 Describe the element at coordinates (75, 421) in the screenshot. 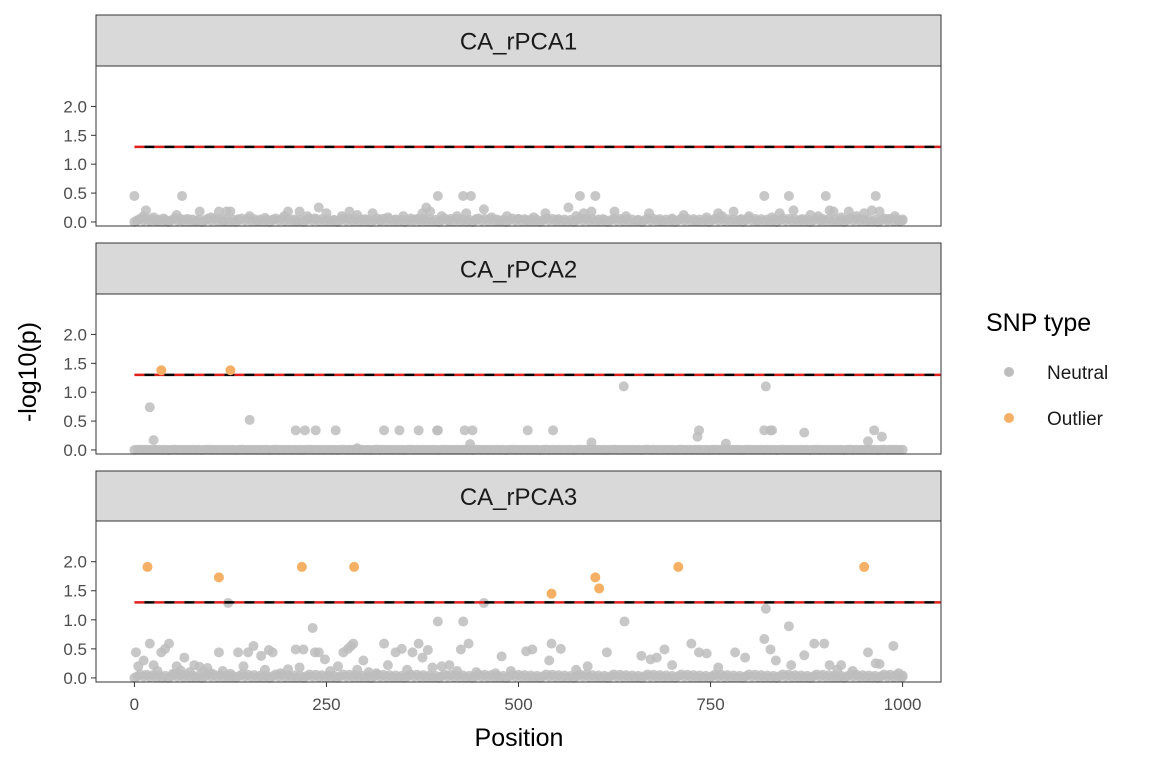

I see `y-tick-label: 0.5` at that location.